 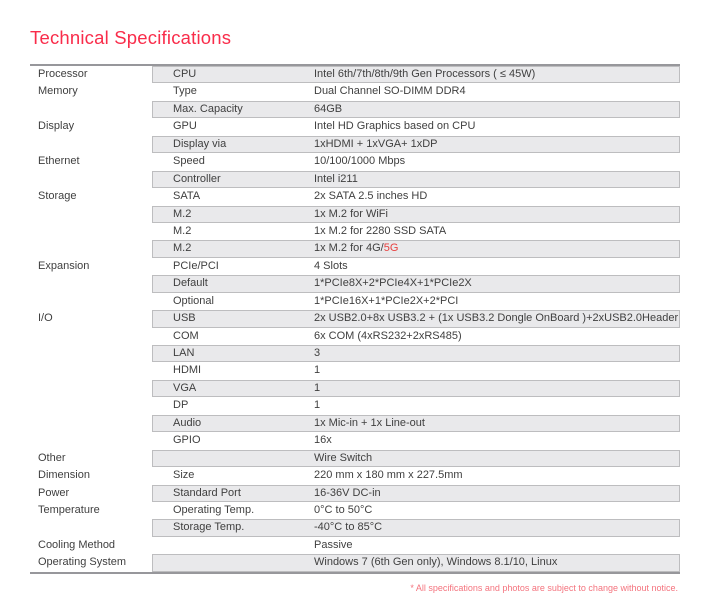 I want to click on spec-label-cell: COM, so click(x=186, y=335).